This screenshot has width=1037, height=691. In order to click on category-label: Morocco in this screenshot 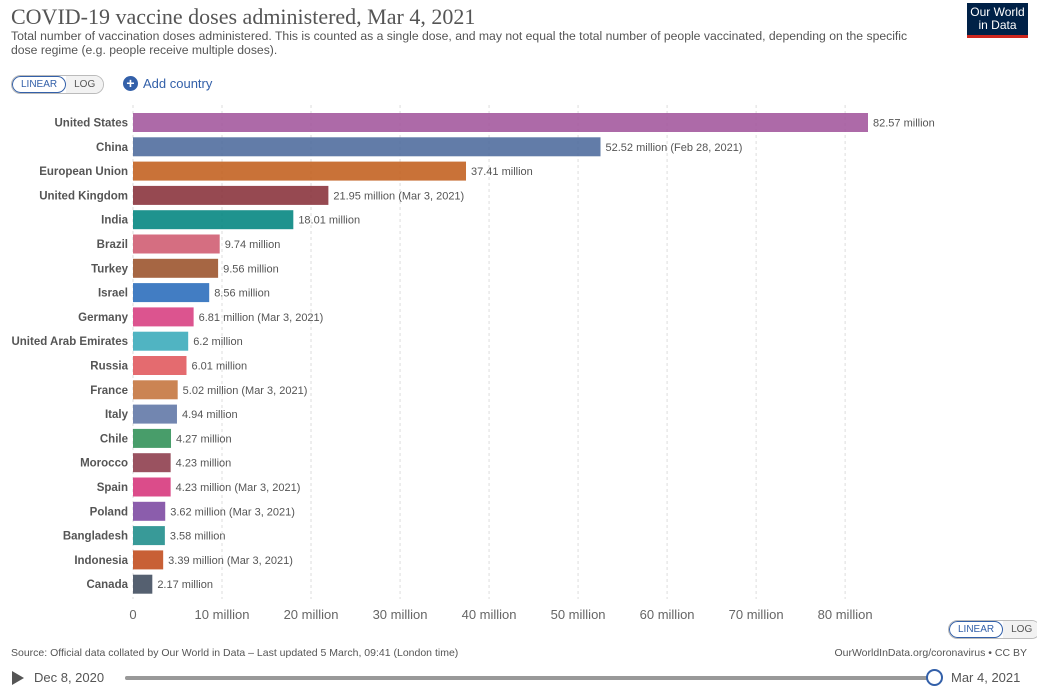, I will do `click(104, 464)`.